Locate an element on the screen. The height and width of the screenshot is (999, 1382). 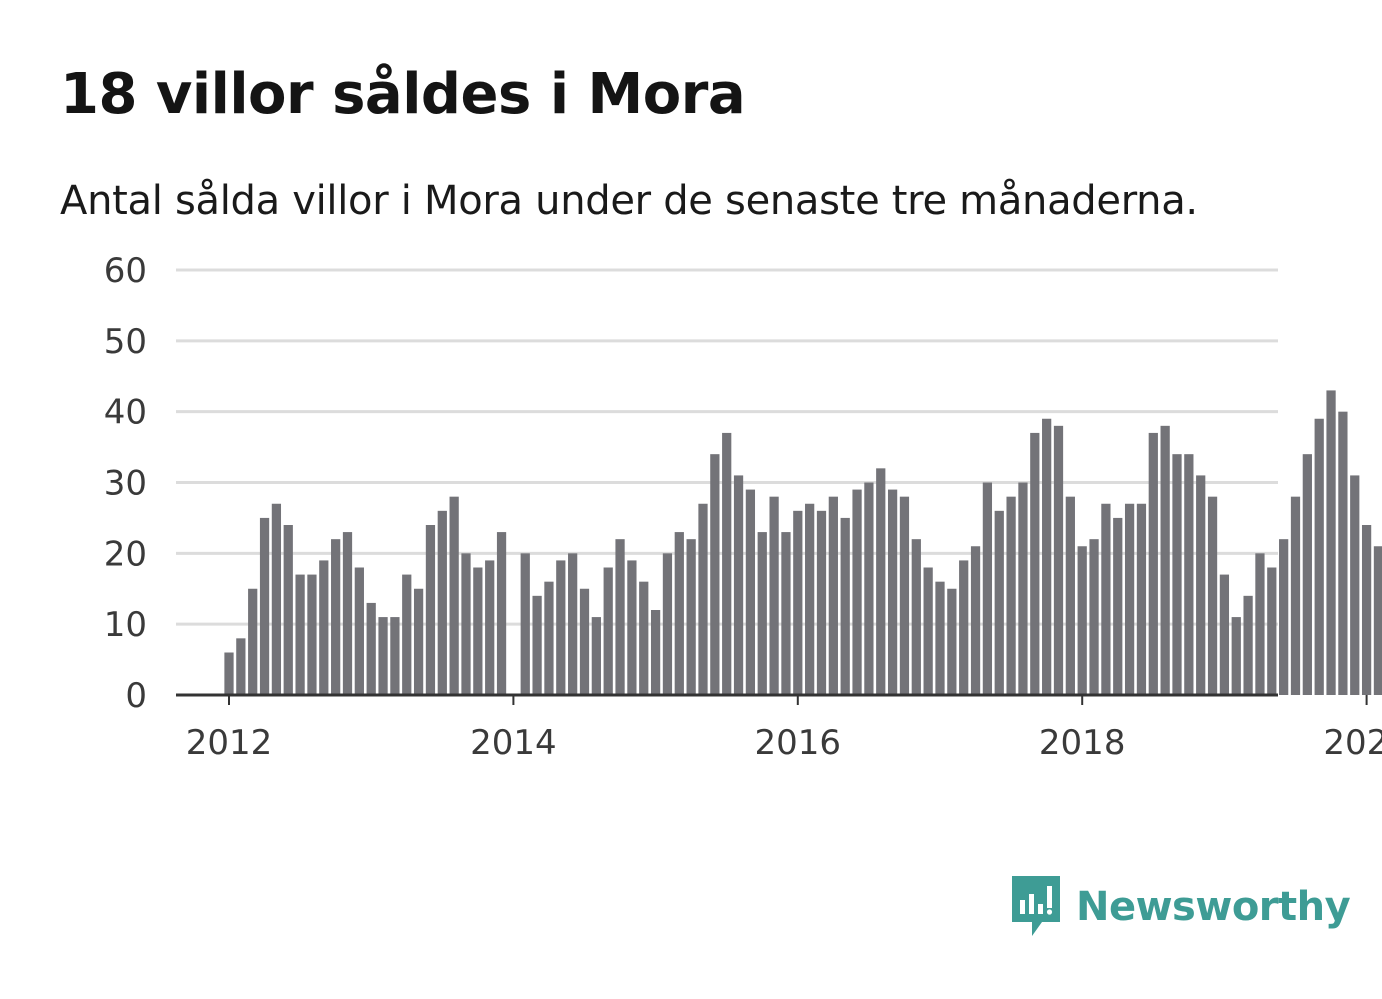
x-tick-label: 2016 is located at coordinates (798, 743).